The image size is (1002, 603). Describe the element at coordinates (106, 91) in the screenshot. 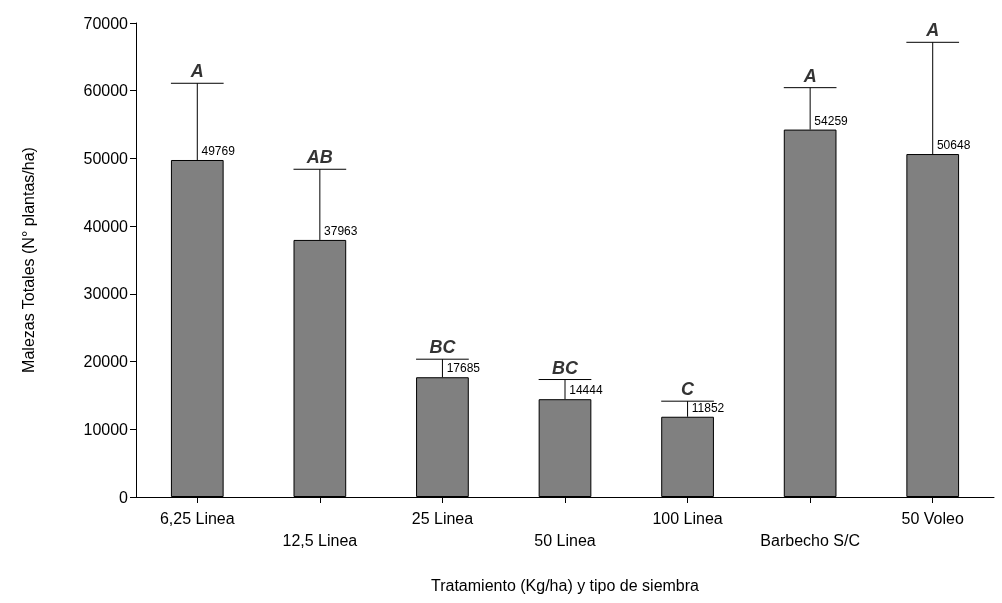

I see `y-tick-label: 60000` at that location.